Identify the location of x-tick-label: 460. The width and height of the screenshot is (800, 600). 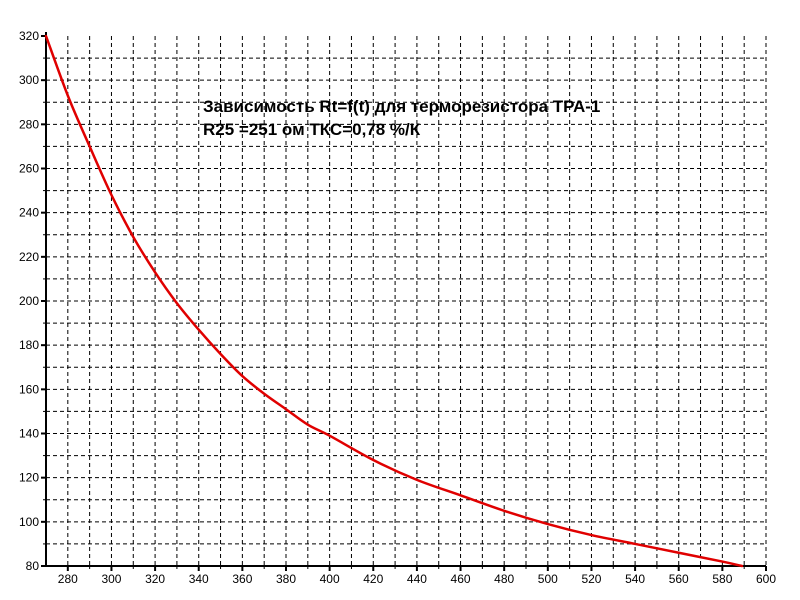
(461, 579).